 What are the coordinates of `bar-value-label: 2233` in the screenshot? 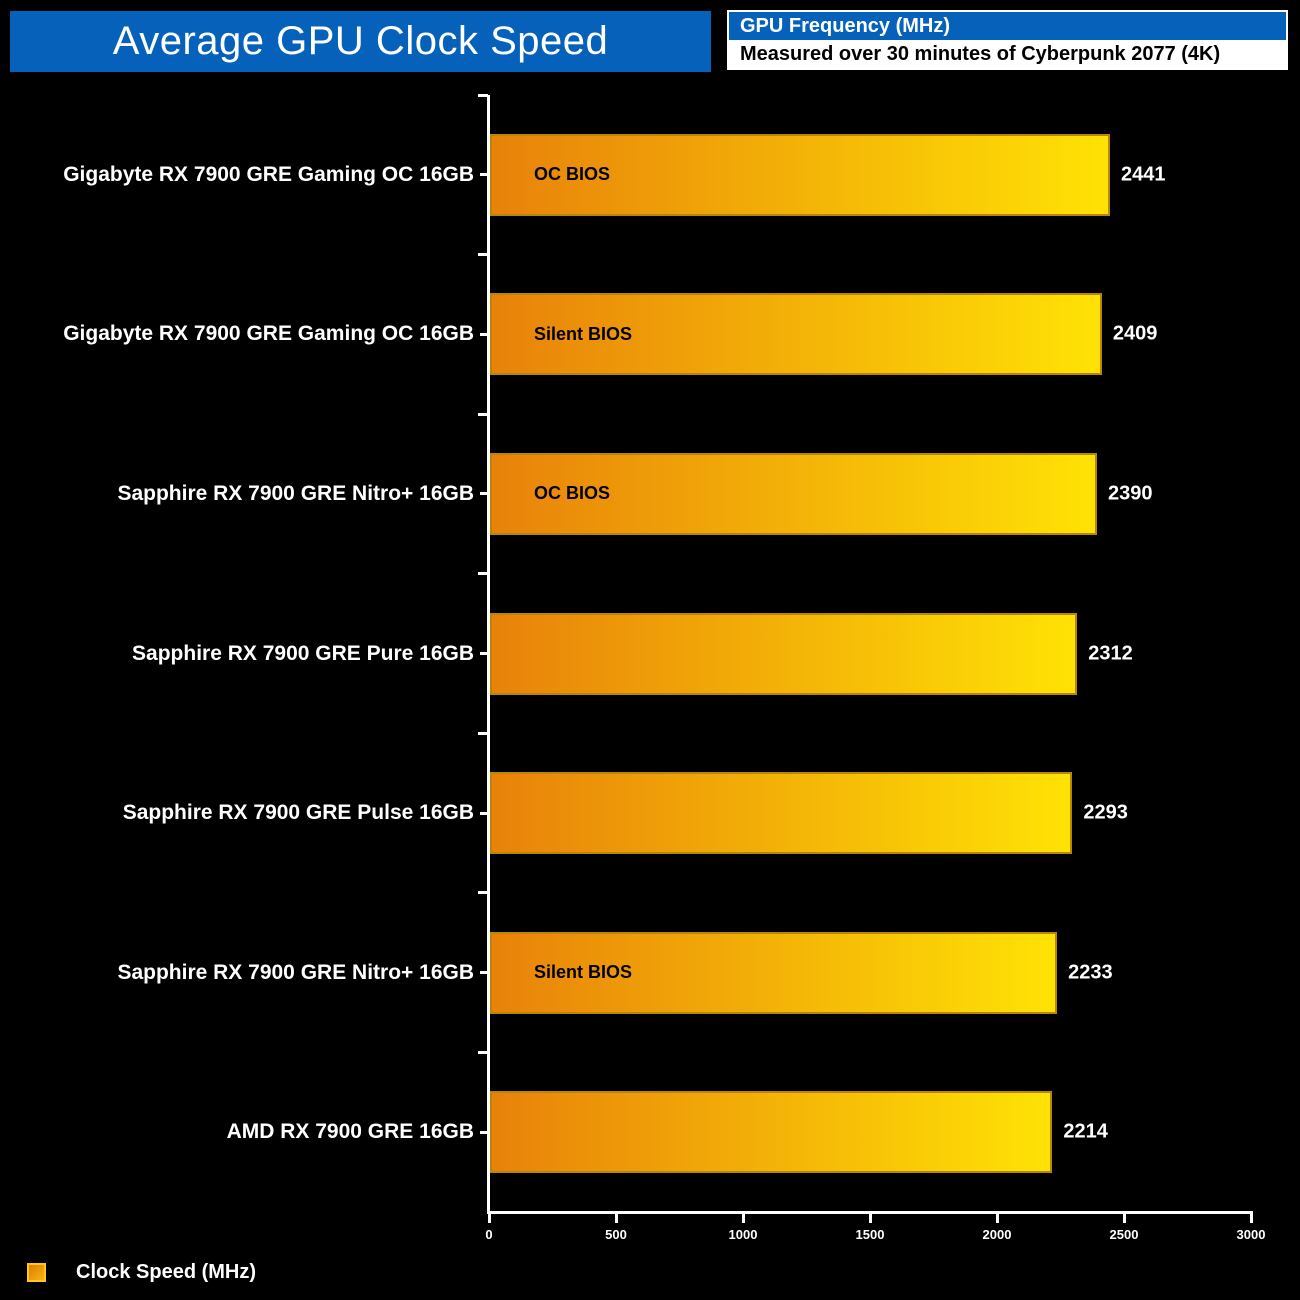 It's located at (1090, 972).